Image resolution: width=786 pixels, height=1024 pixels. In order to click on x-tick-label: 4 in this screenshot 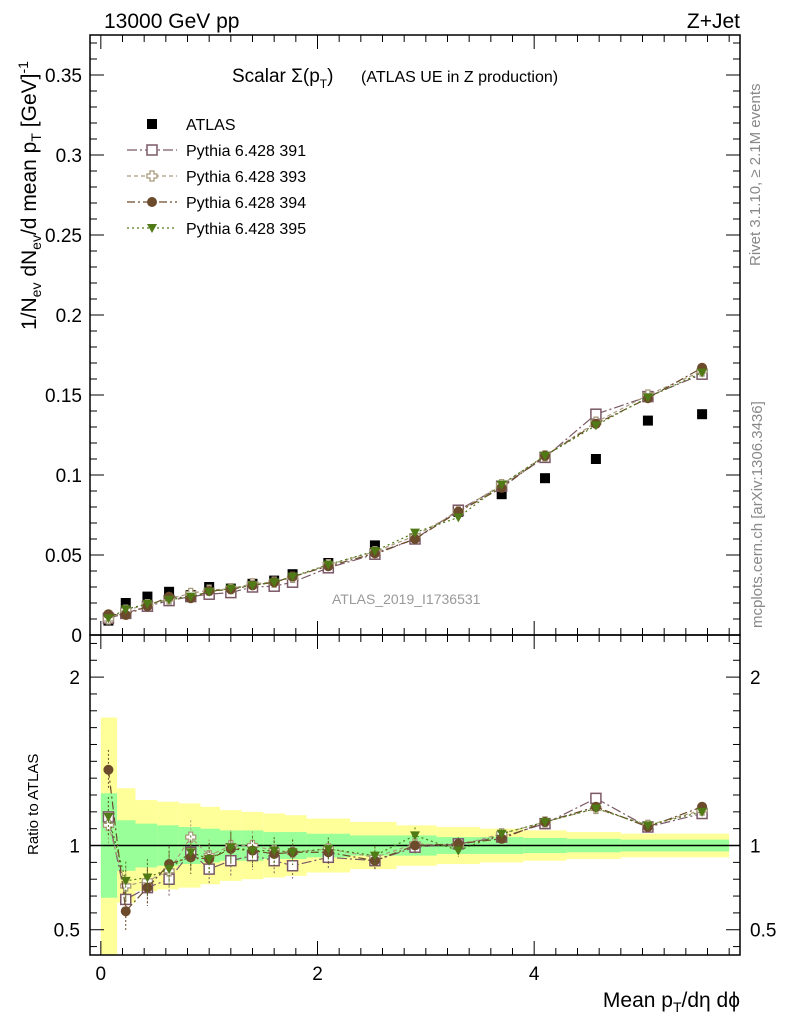, I will do `click(534, 974)`.